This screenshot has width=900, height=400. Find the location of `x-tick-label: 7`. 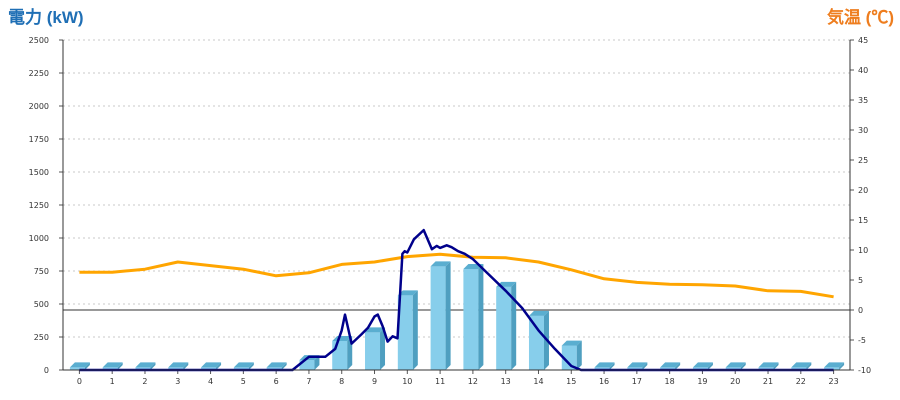

x-tick-label: 7 is located at coordinates (308, 381).